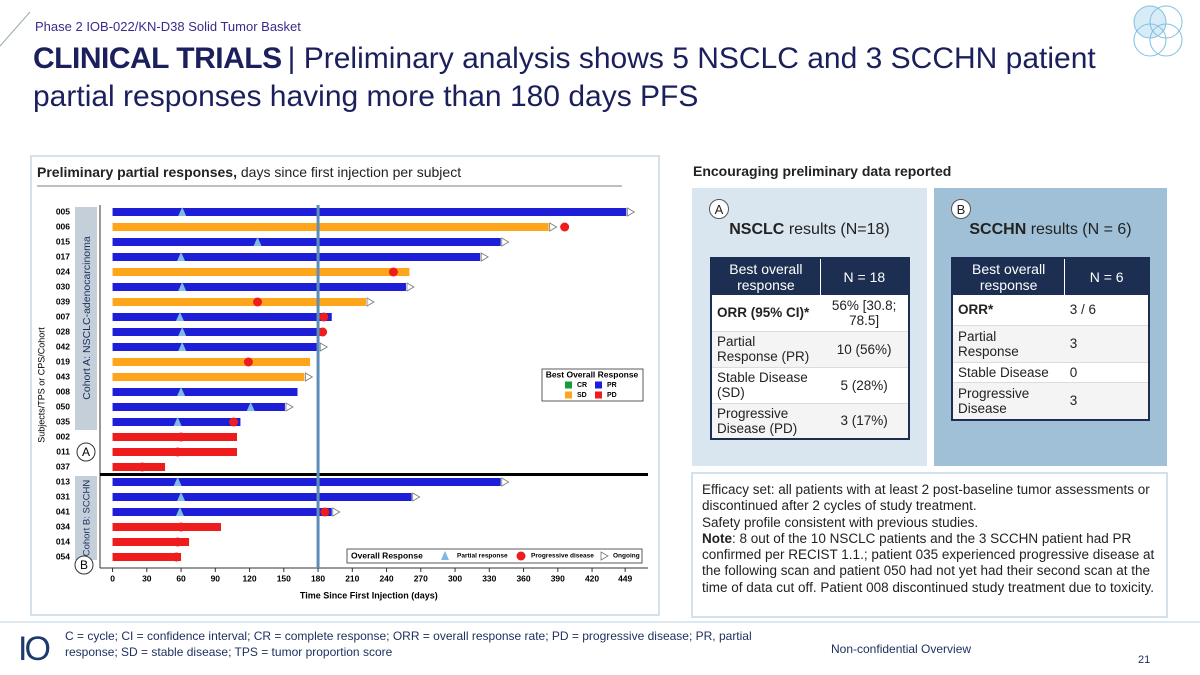  What do you see at coordinates (181, 578) in the screenshot?
I see `x-tick-label: 60` at bounding box center [181, 578].